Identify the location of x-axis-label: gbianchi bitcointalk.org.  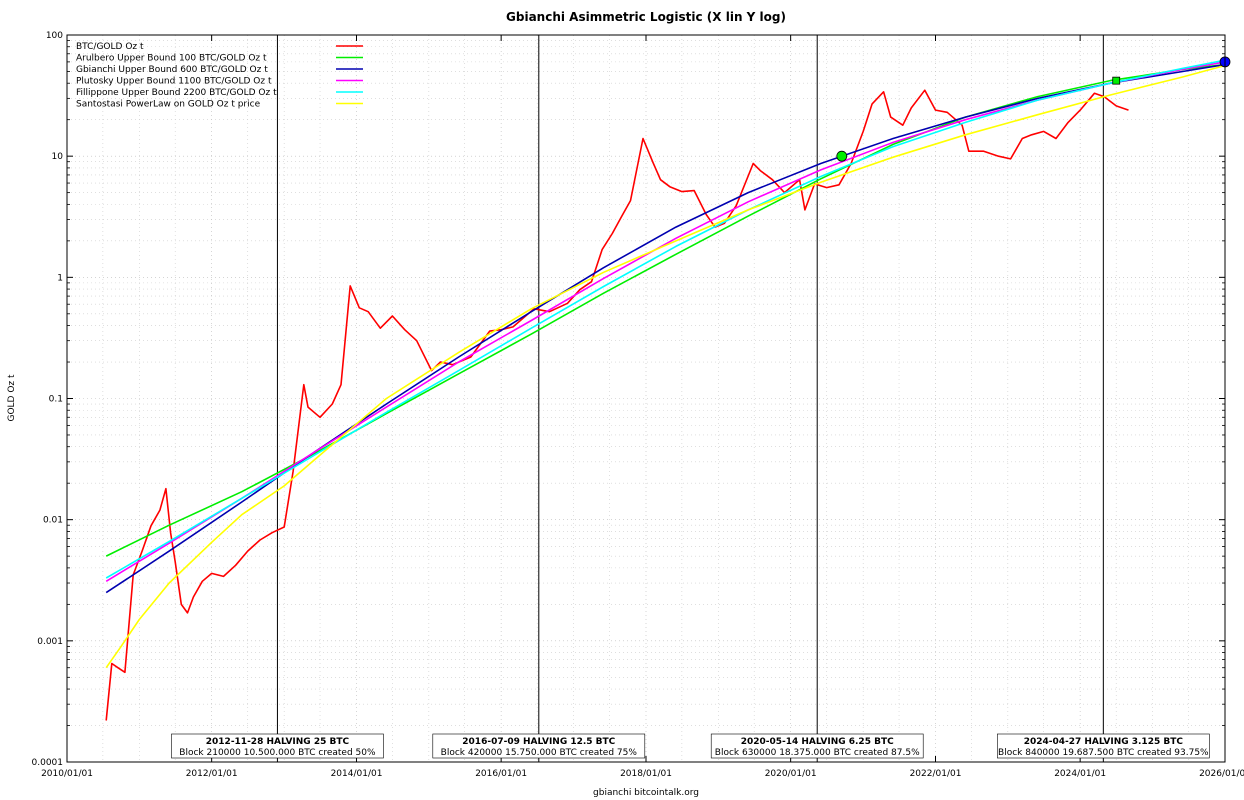
(646, 793).